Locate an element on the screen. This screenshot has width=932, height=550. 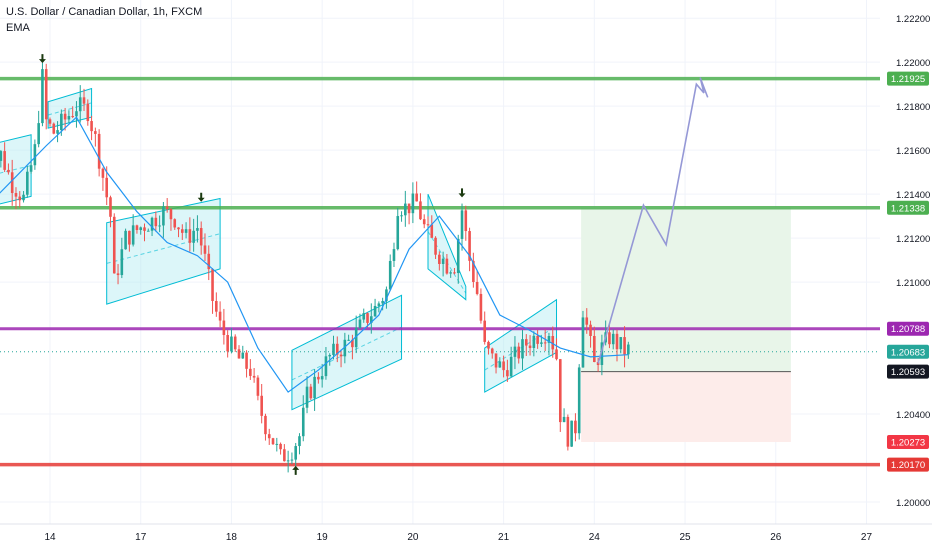
arrow-down-icon is located at coordinates (462, 193).